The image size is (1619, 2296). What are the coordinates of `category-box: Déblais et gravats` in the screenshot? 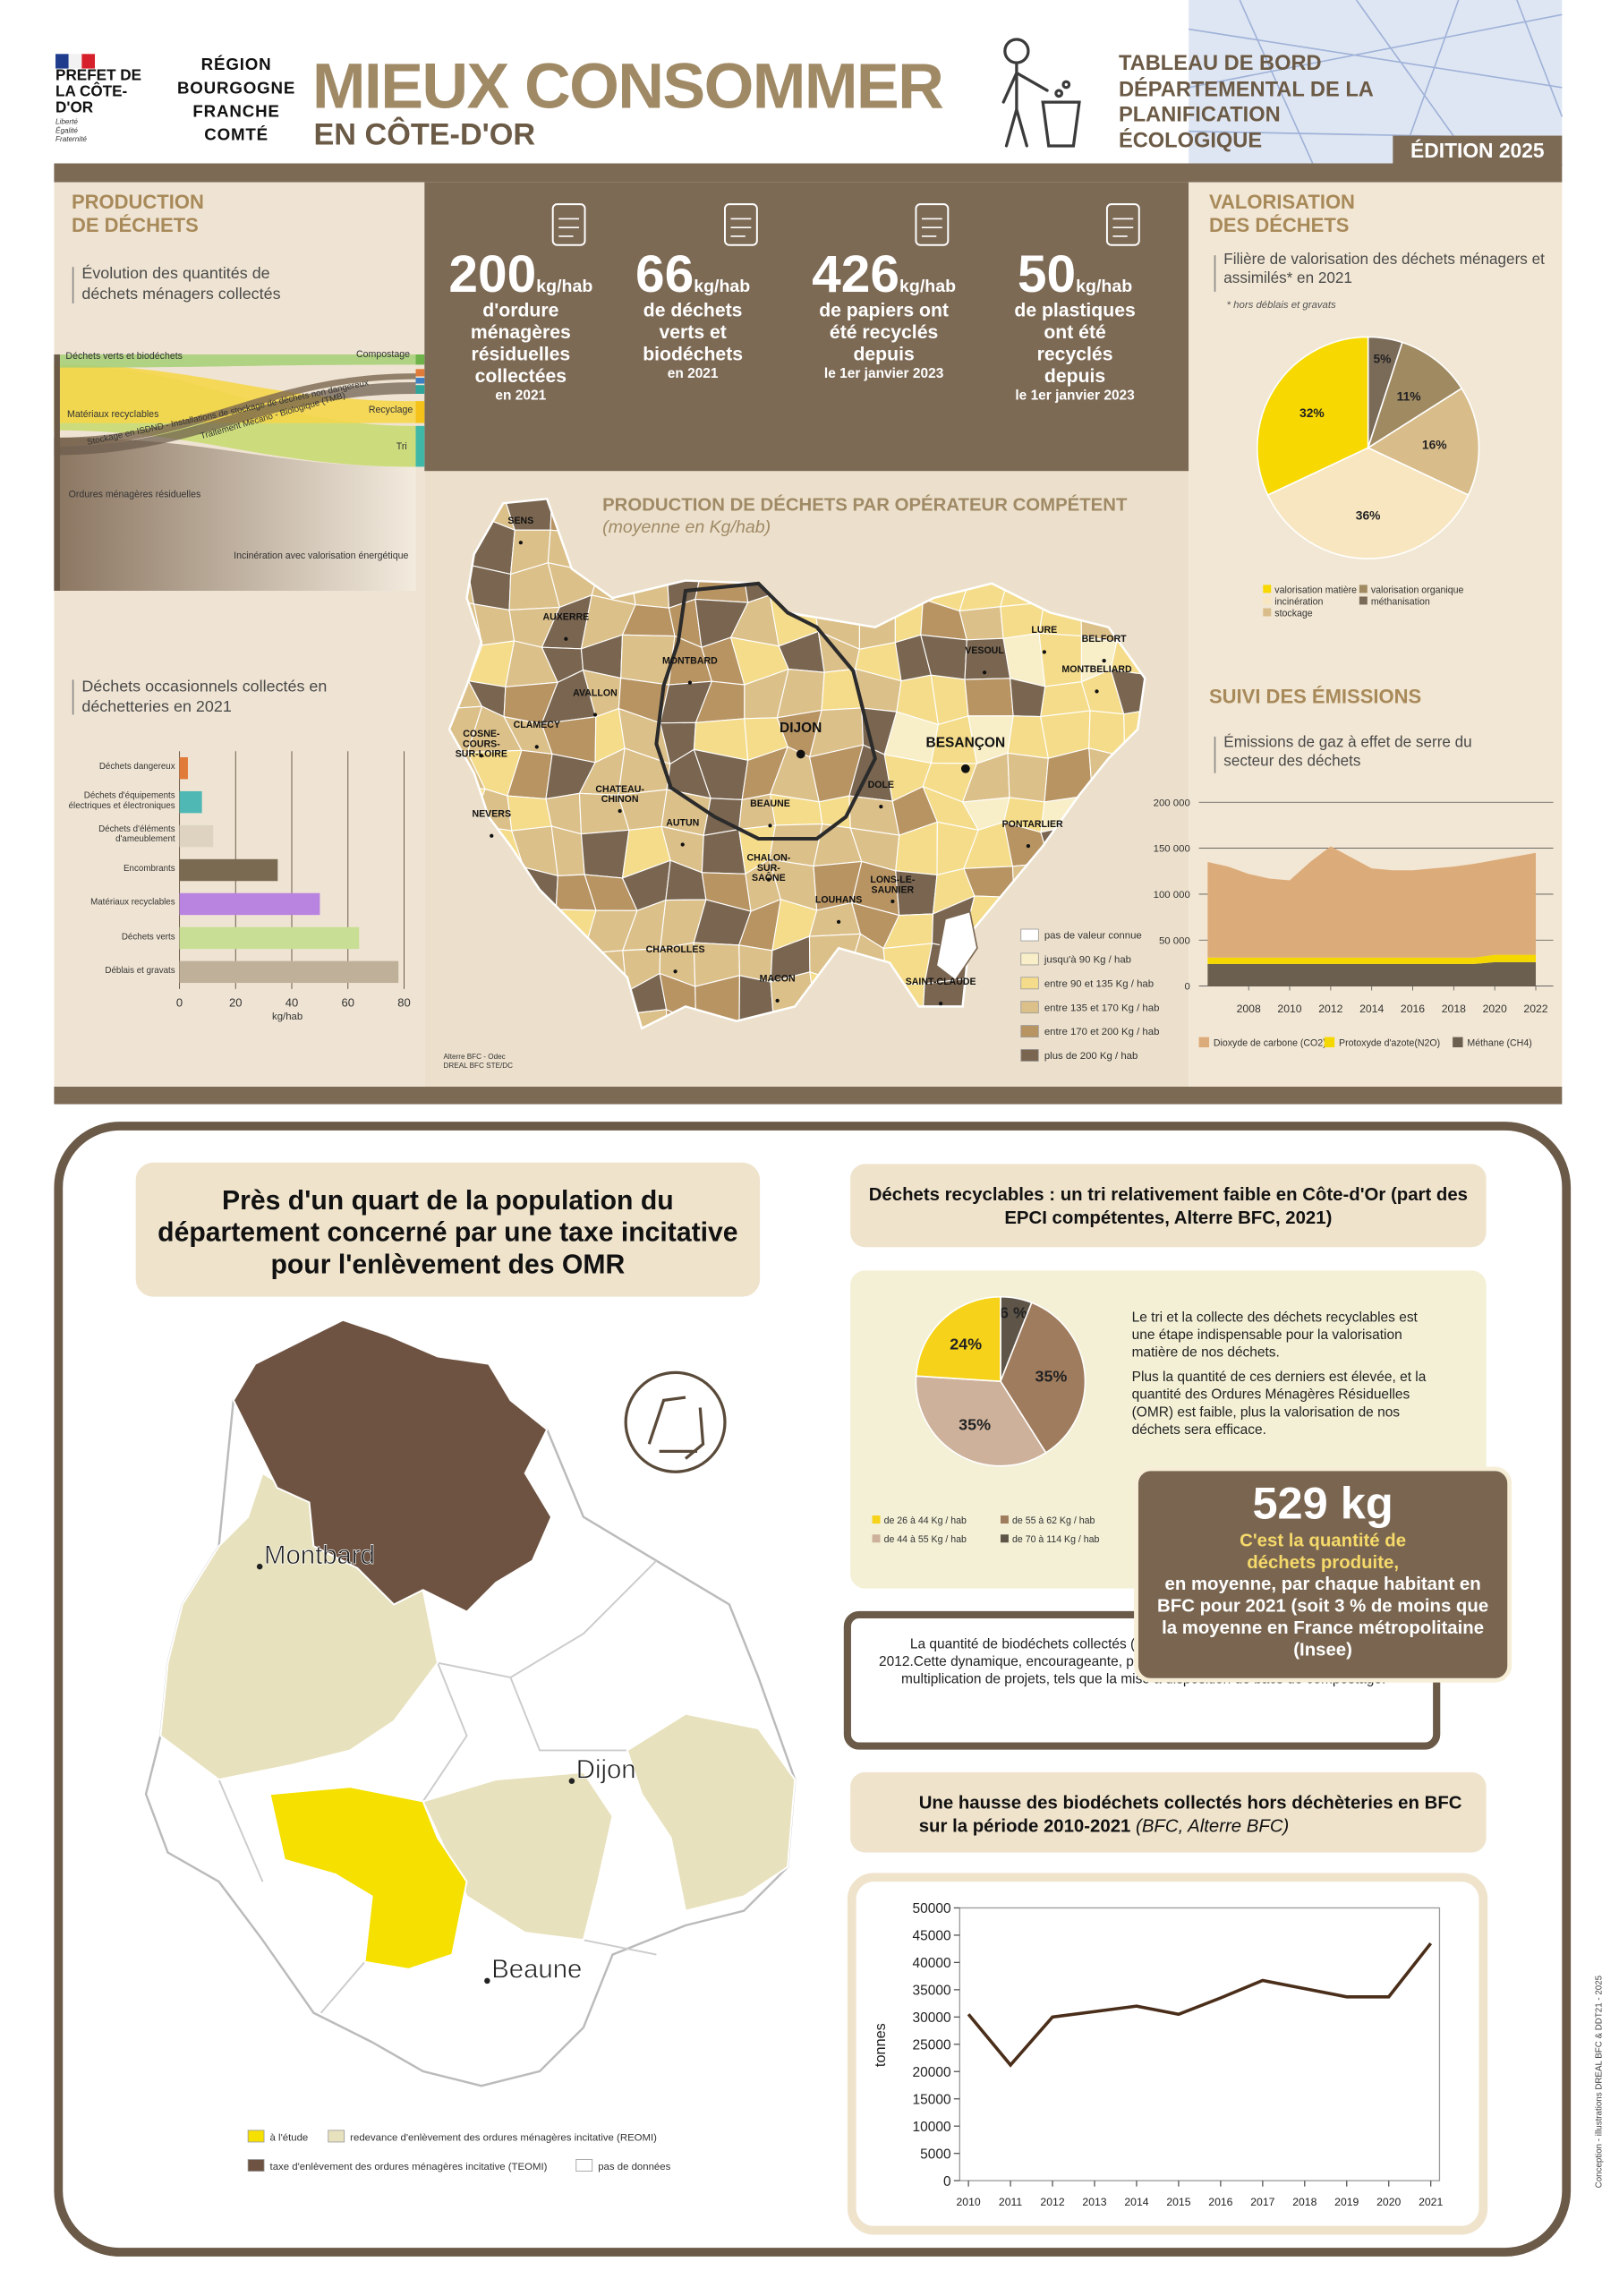 It's located at (140, 971).